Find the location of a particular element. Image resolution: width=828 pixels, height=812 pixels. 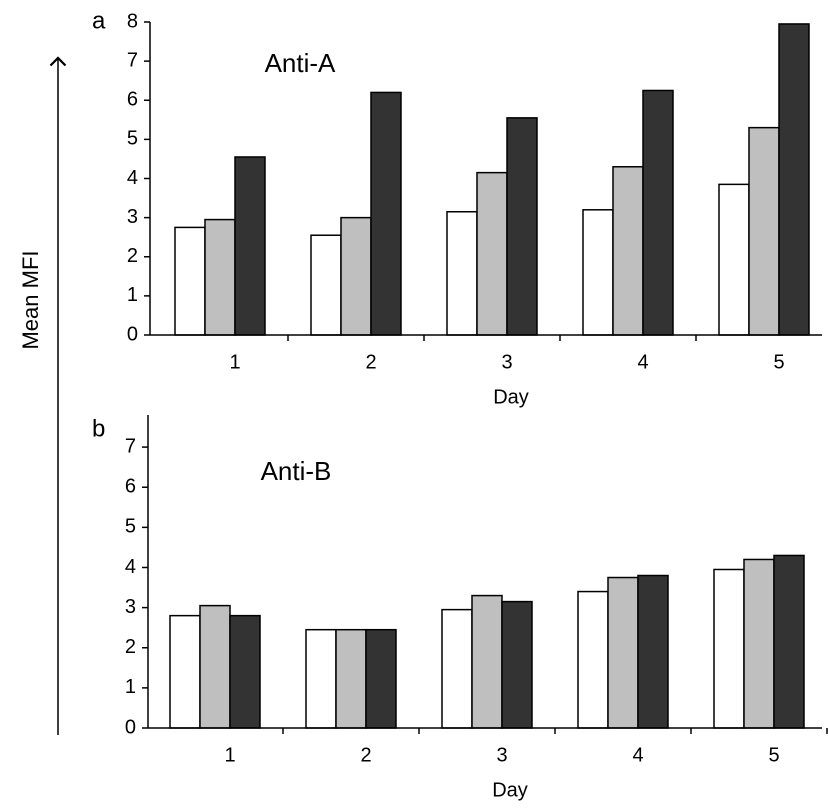

y-axis-label: Mean MFI is located at coordinates (30, 299).